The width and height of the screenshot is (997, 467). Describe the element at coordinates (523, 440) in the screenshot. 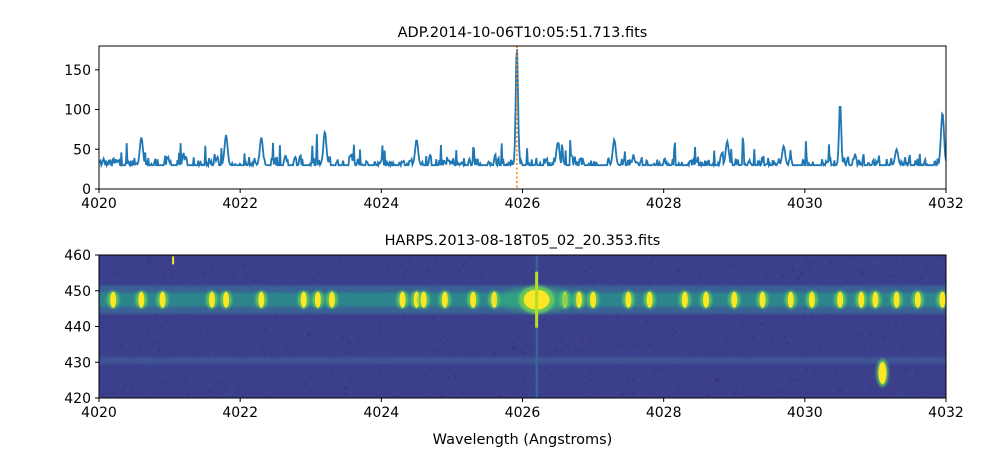

I see `x-axis-label: Wavelength (Angstroms)` at that location.